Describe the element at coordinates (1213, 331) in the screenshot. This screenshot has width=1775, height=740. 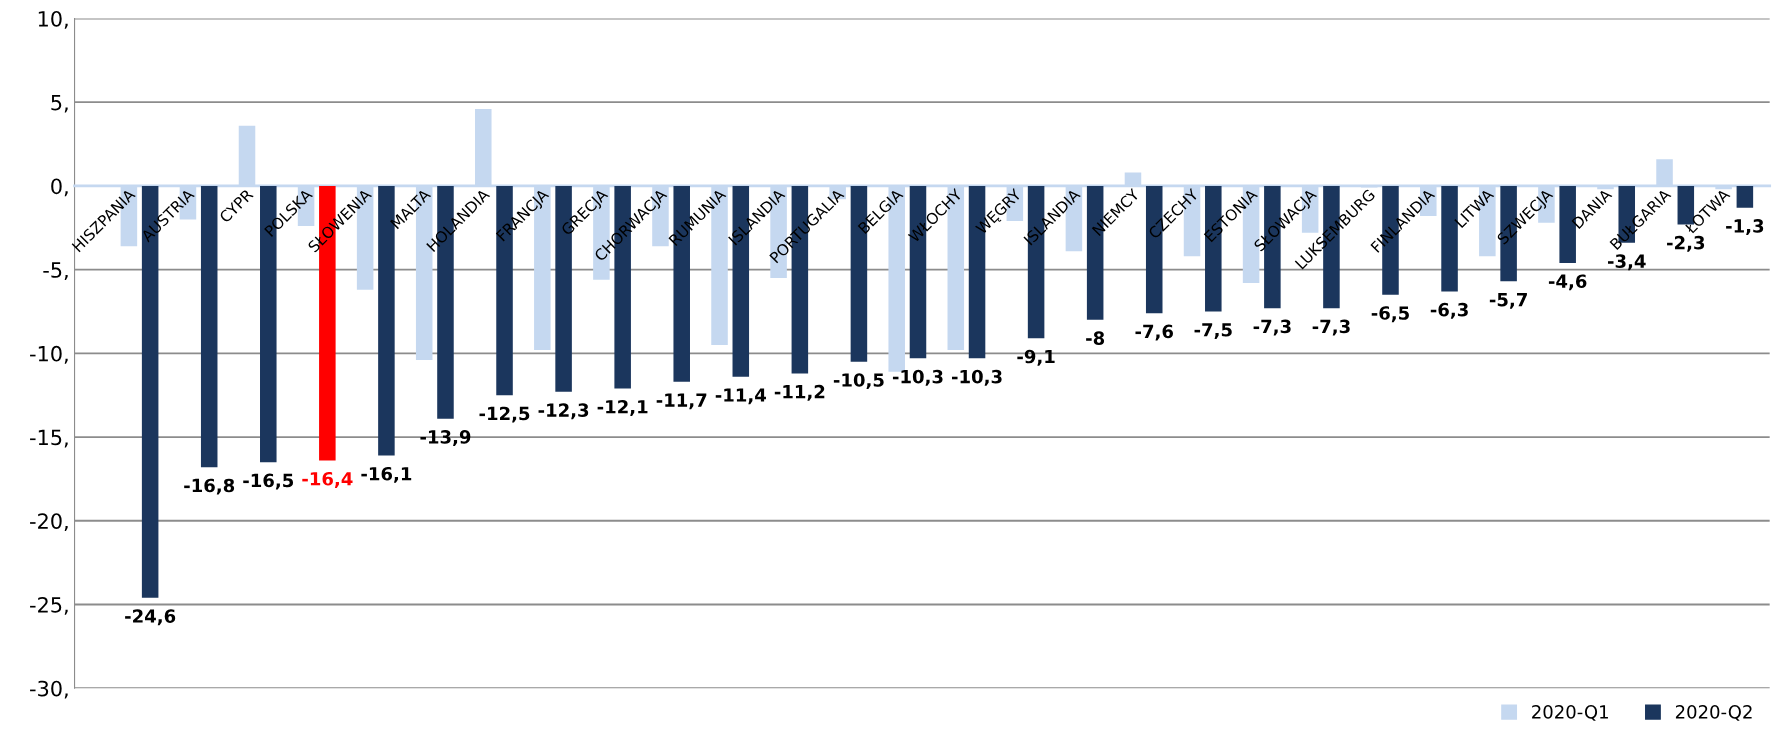
I see `data-label: -7,5` at that location.